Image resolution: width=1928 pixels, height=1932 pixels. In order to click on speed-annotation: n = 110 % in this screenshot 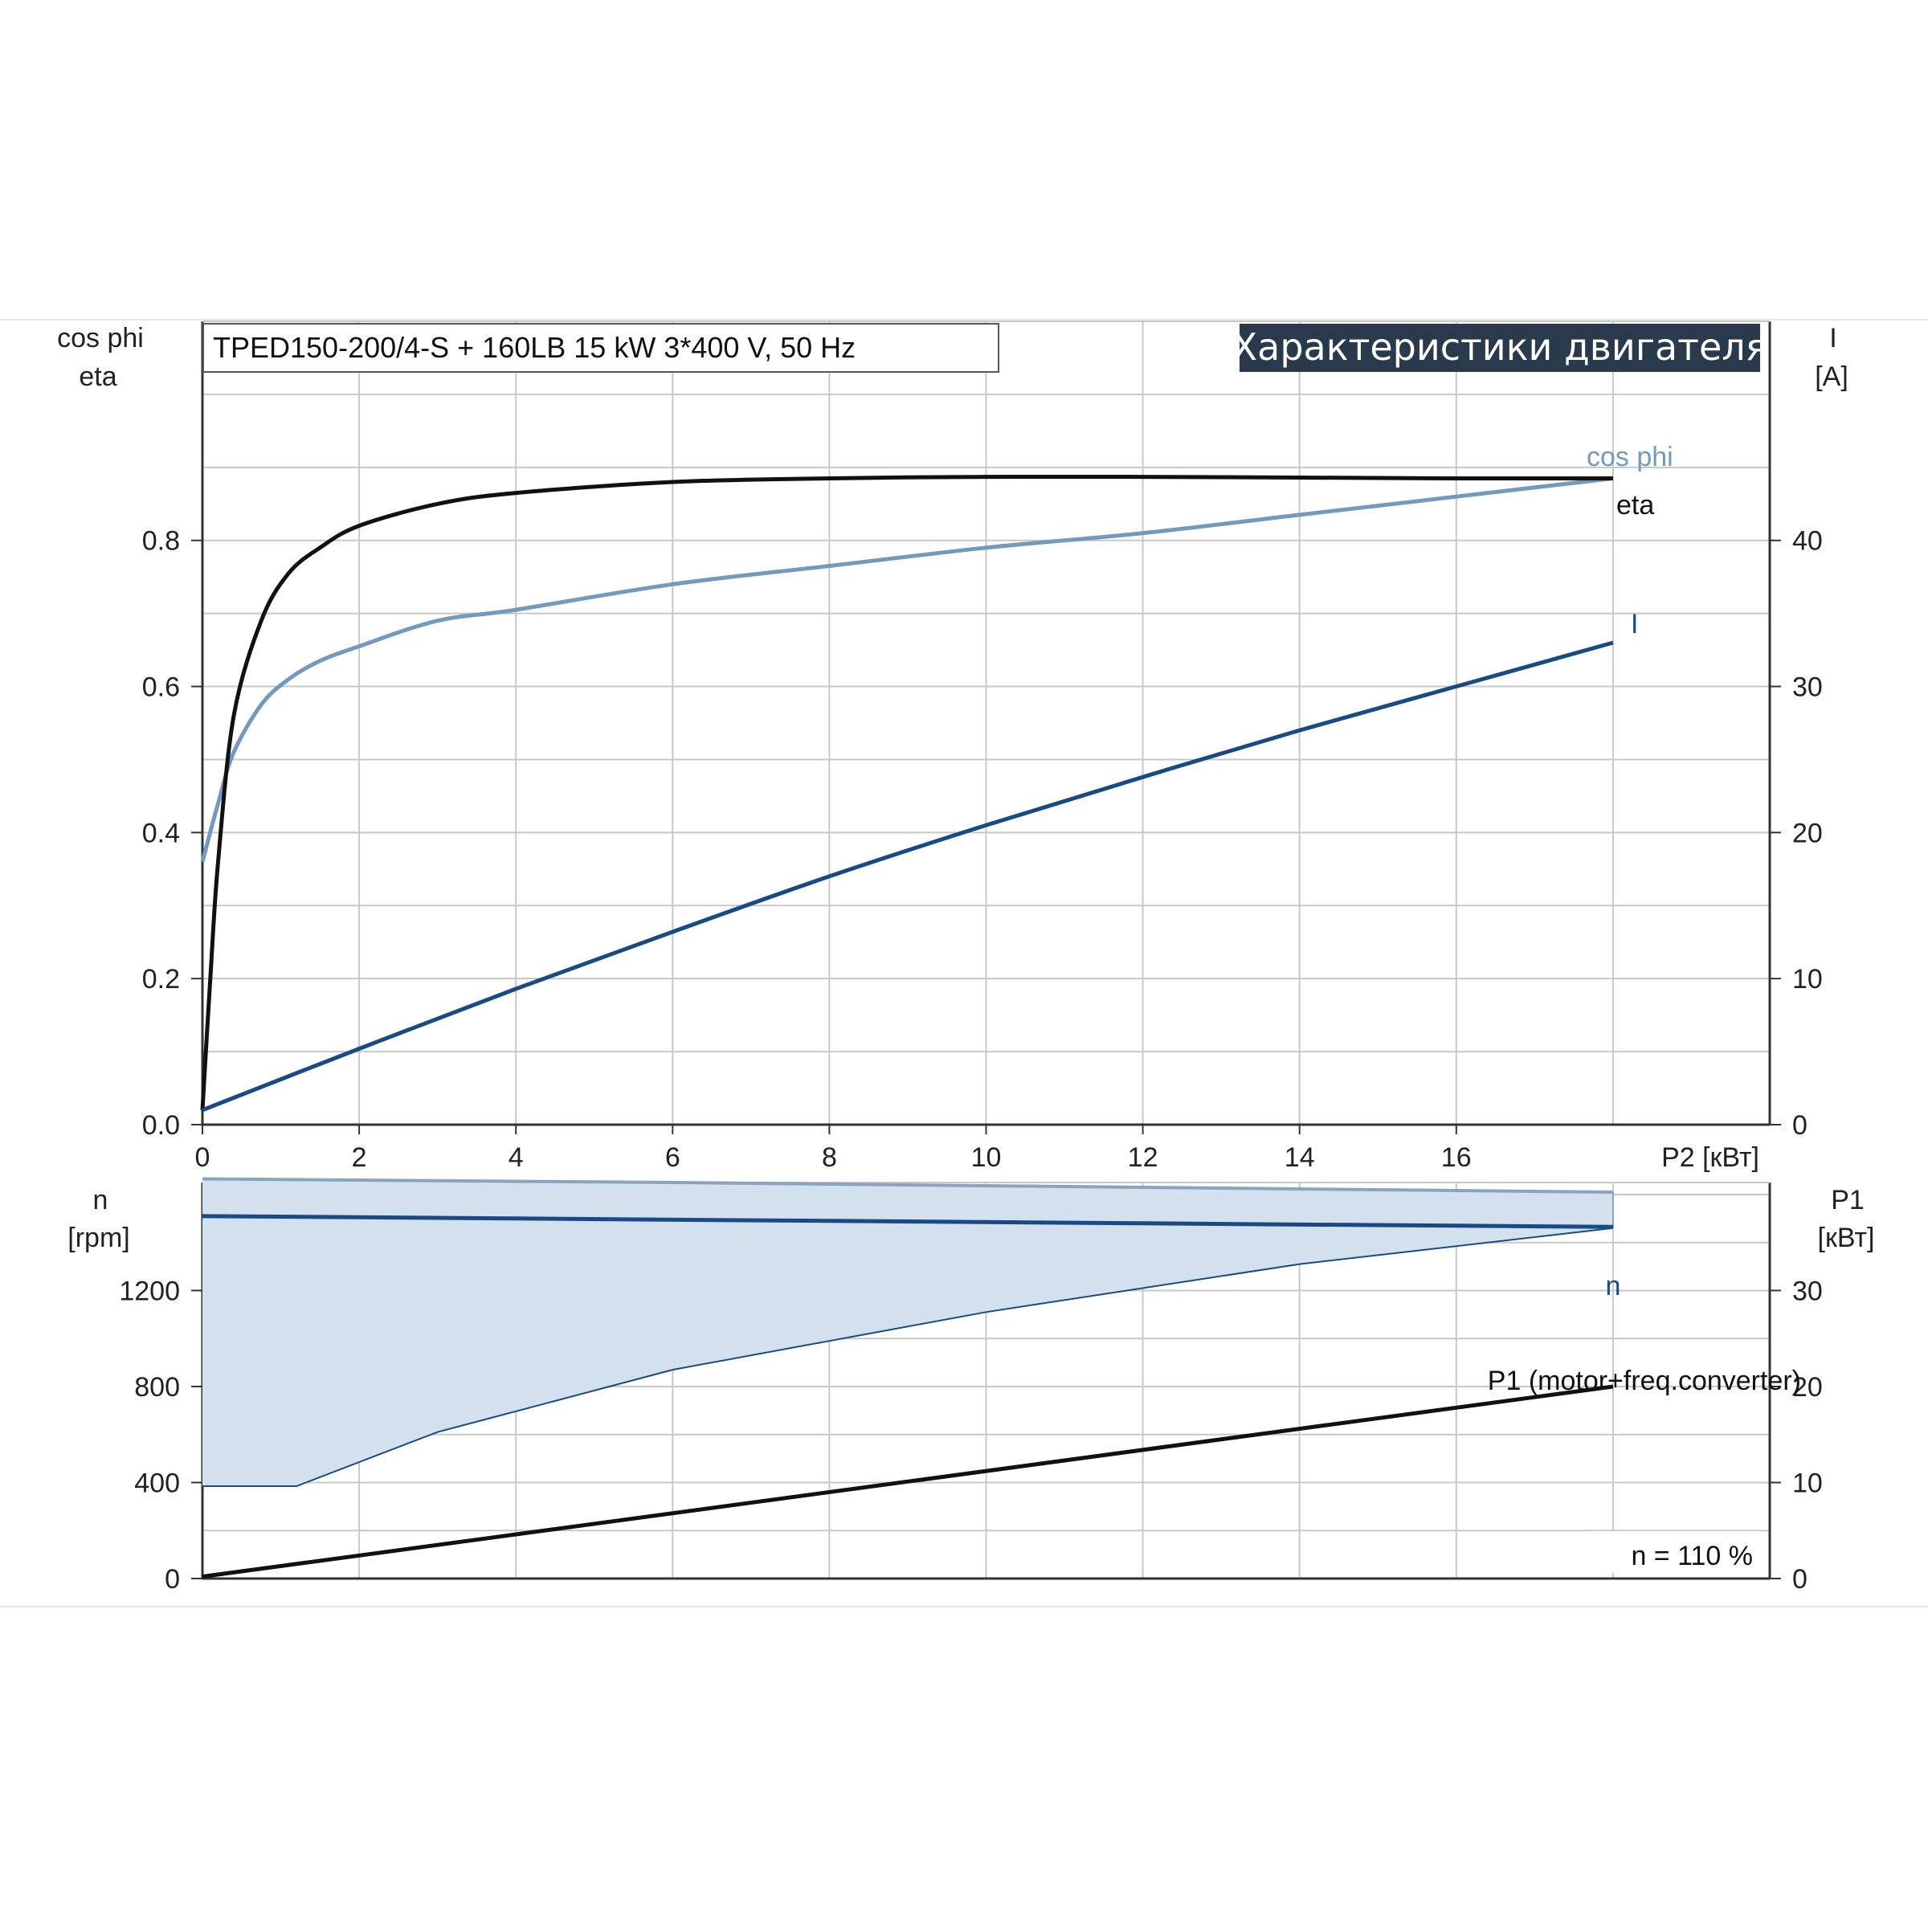, I will do `click(1692, 1556)`.